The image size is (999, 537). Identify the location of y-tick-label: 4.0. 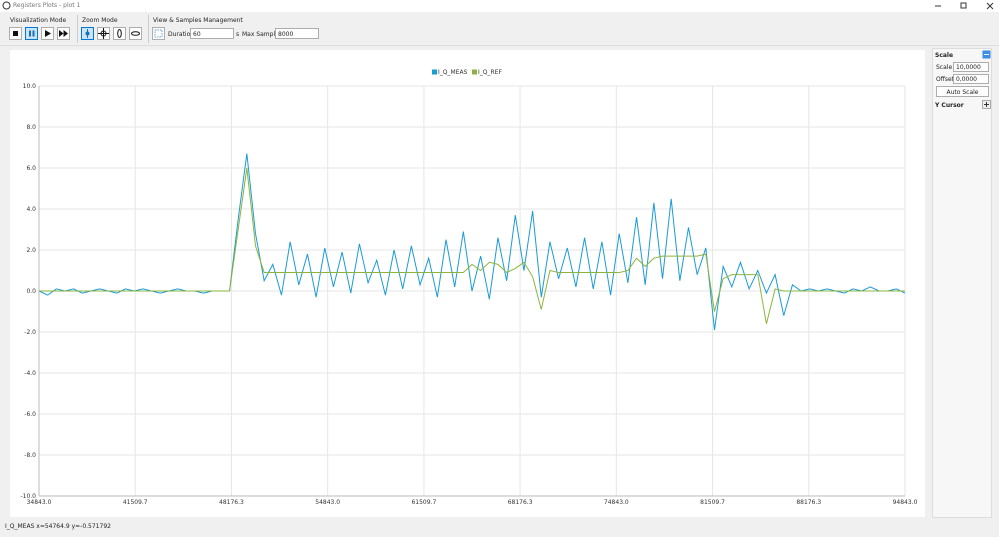
(31, 209).